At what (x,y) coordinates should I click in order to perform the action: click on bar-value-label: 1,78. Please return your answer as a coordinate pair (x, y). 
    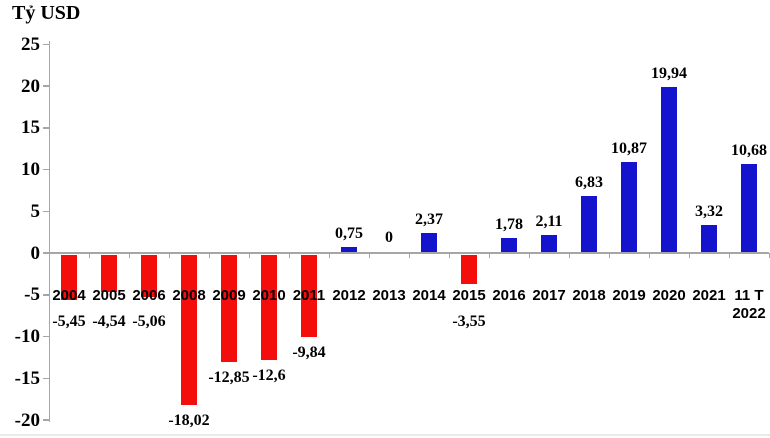
    Looking at the image, I should click on (509, 225).